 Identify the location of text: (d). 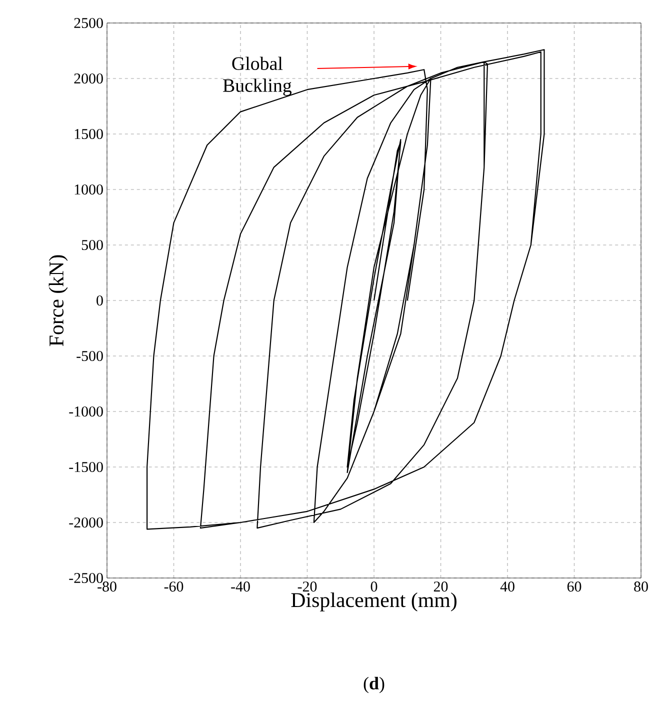
(374, 685).